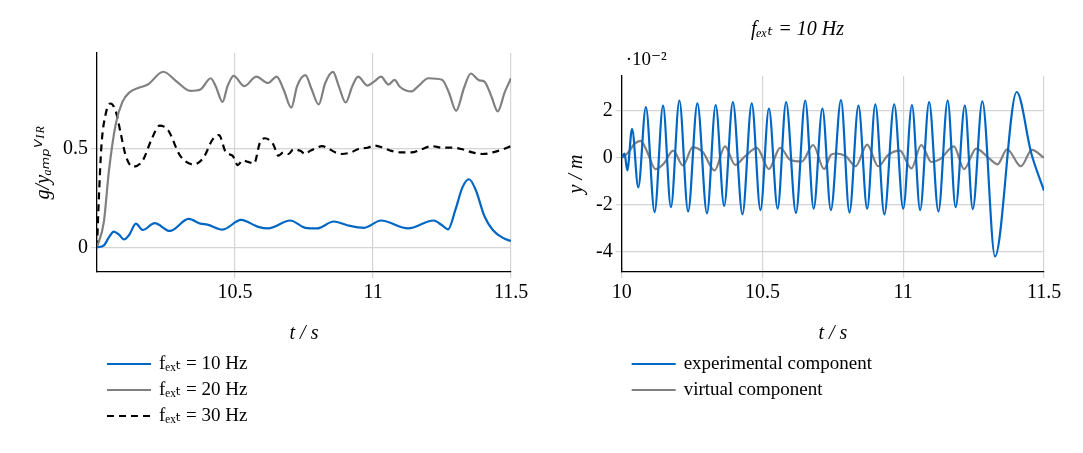  Describe the element at coordinates (753, 388) in the screenshot. I see `legend-label: virtual component` at that location.